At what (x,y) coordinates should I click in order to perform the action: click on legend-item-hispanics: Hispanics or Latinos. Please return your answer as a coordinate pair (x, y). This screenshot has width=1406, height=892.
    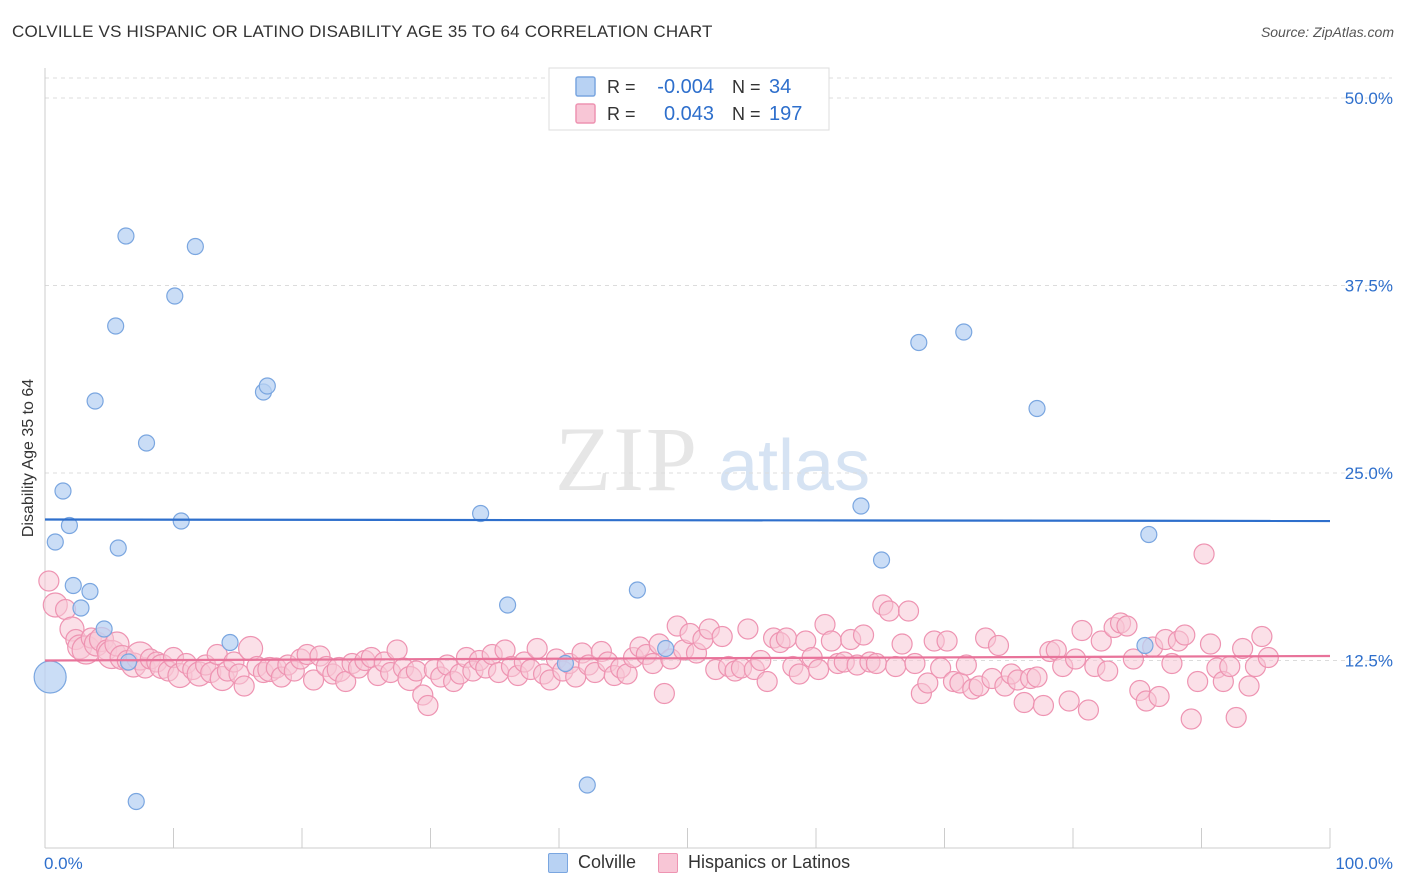
    Looking at the image, I should click on (754, 862).